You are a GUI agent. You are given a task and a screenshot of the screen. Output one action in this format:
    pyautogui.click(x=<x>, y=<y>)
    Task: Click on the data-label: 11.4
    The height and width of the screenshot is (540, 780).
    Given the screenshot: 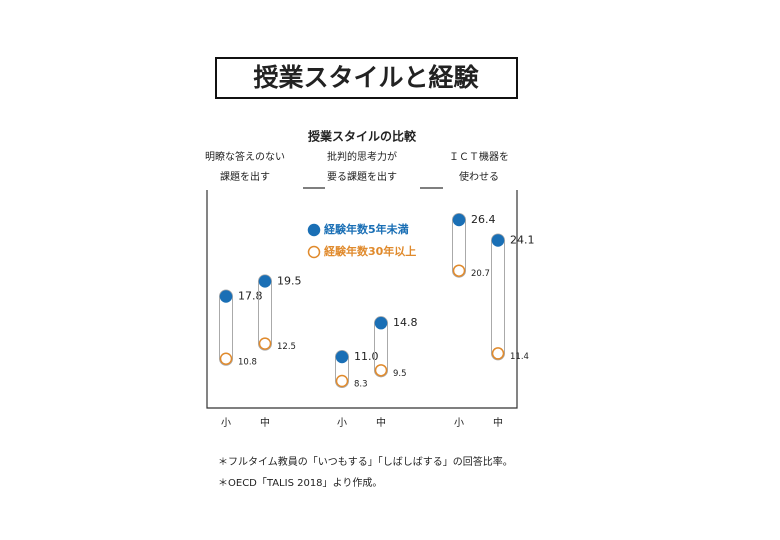 What is the action you would take?
    pyautogui.click(x=519, y=357)
    